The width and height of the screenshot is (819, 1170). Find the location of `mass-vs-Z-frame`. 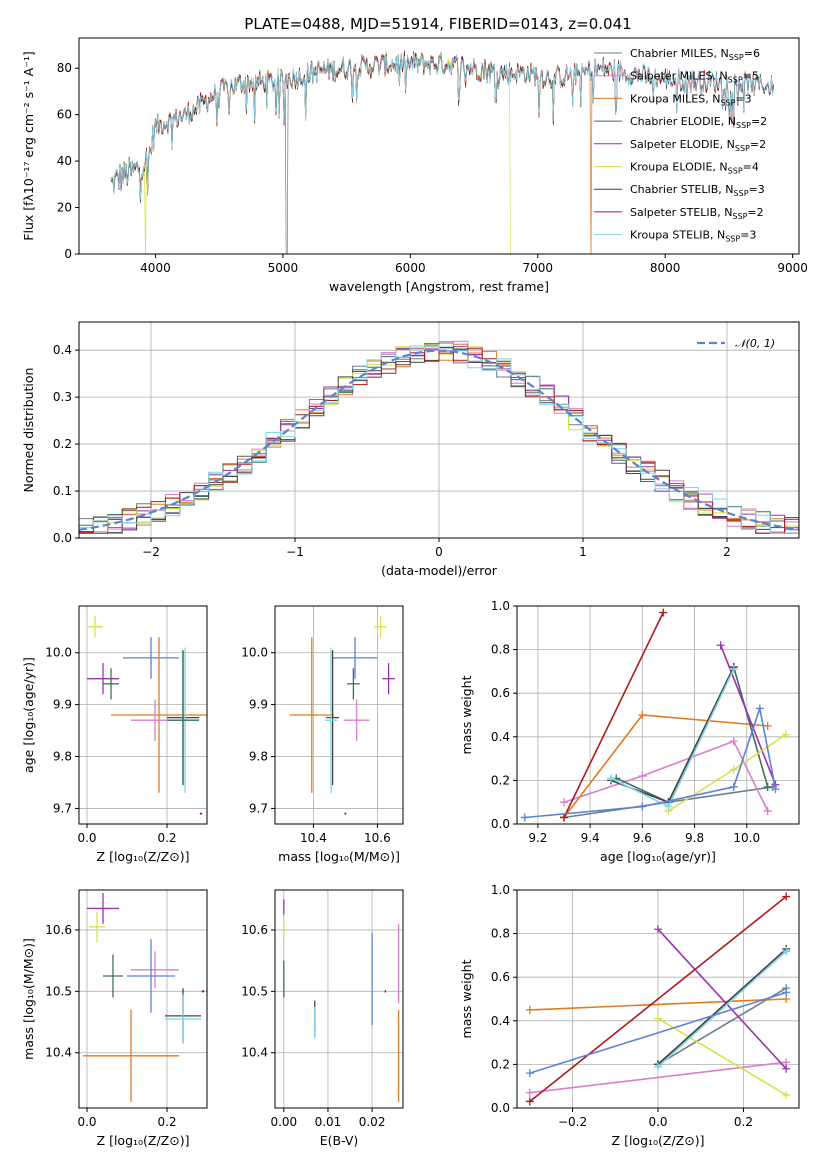

mass-vs-Z-frame is located at coordinates (143, 999).